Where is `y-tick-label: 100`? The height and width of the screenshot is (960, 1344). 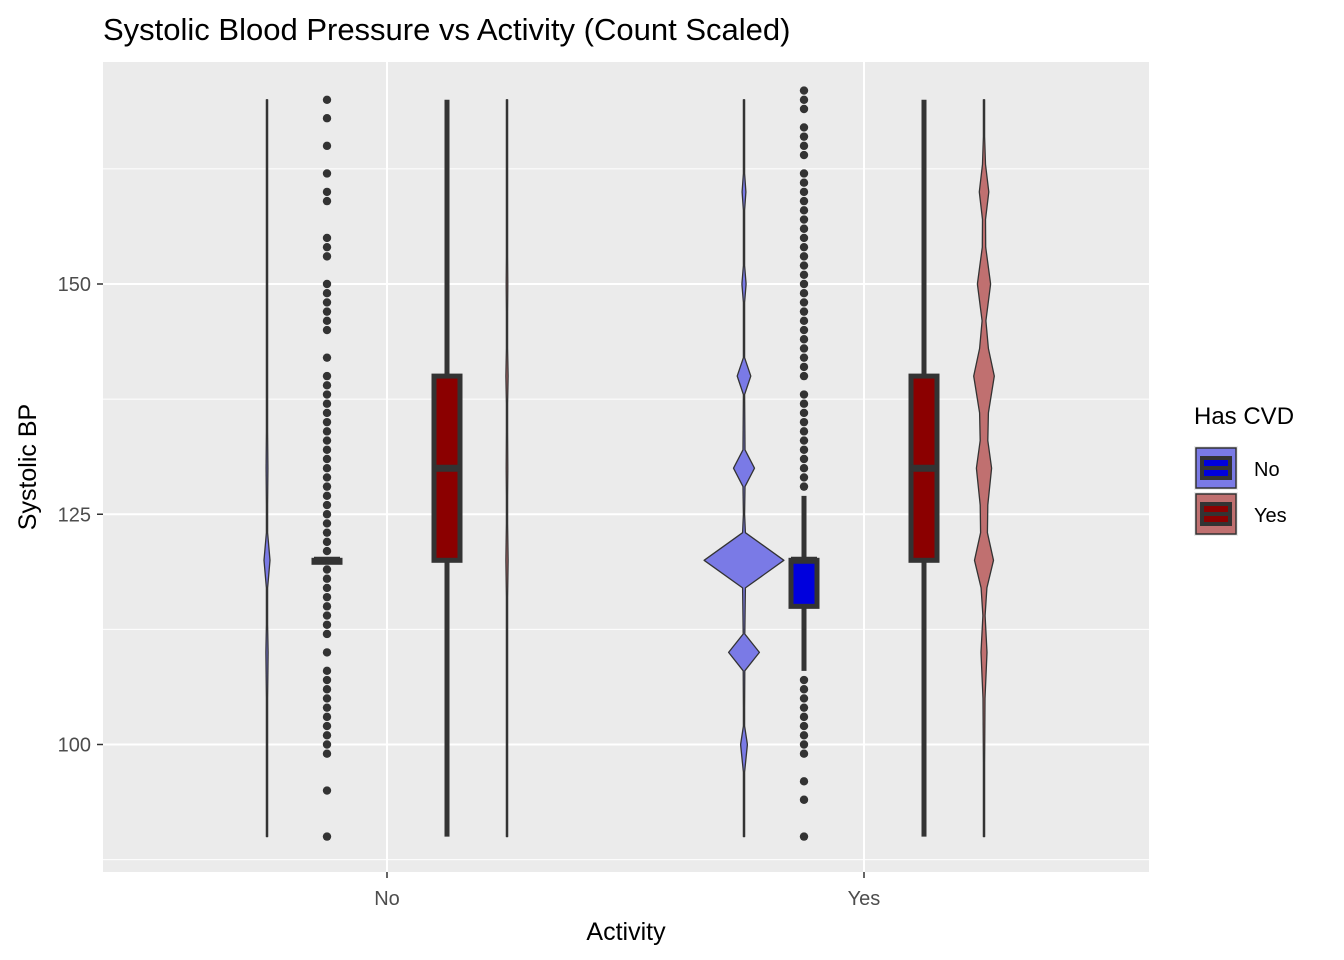 y-tick-label: 100 is located at coordinates (74, 746).